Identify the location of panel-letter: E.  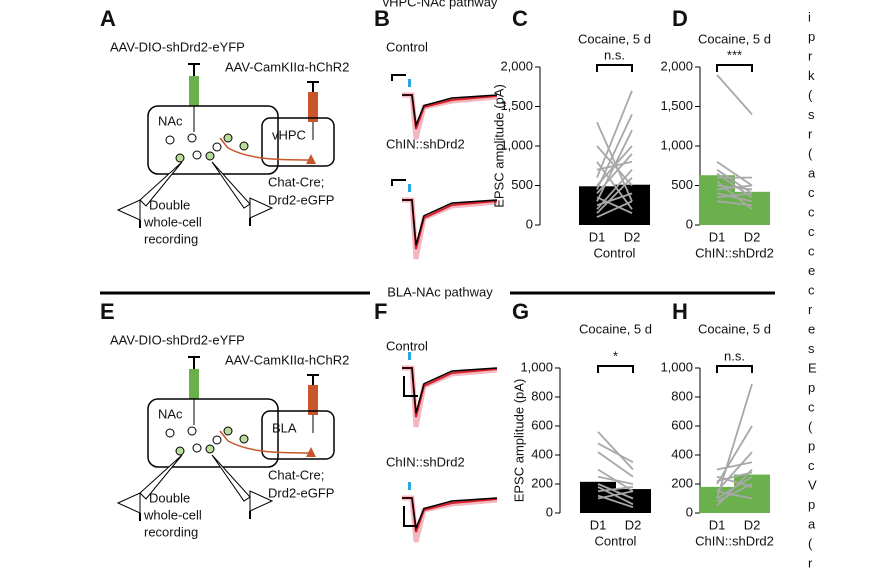
(107, 311).